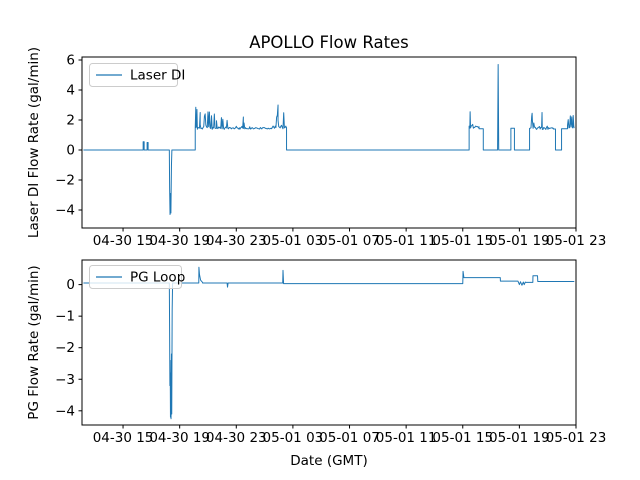  I want to click on legend-laser-di: Laser DI, so click(137, 75).